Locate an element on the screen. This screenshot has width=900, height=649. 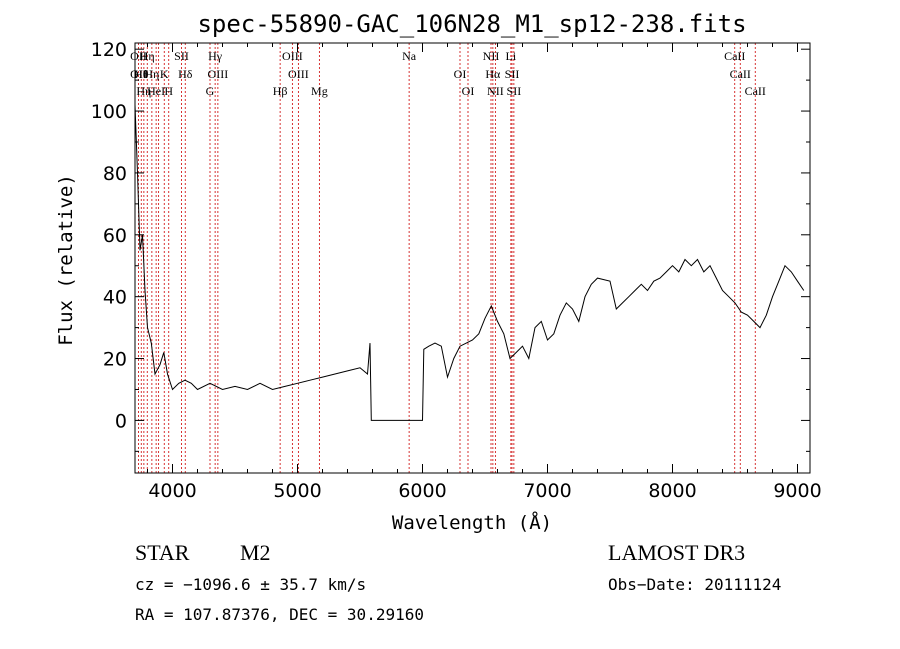
line-label: G is located at coordinates (210, 91).